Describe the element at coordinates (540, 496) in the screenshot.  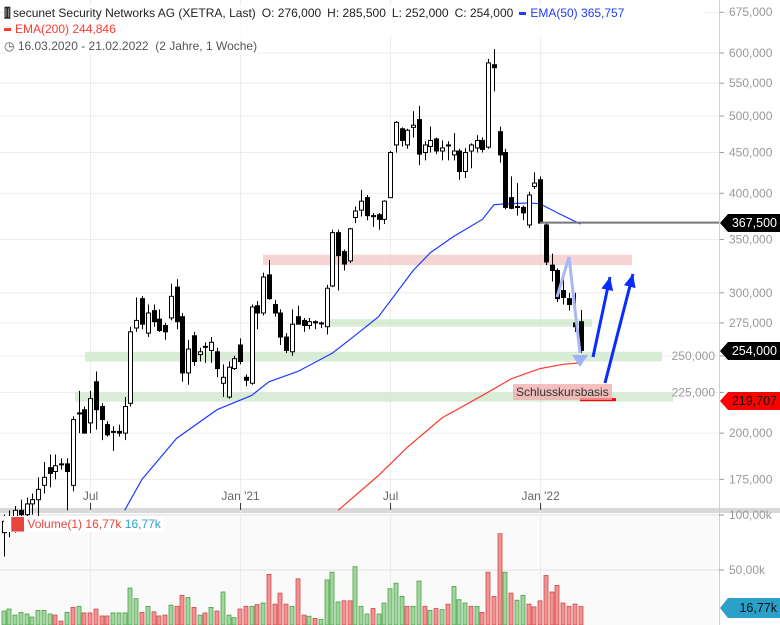
I see `x-tick-label: Jan '22` at that location.